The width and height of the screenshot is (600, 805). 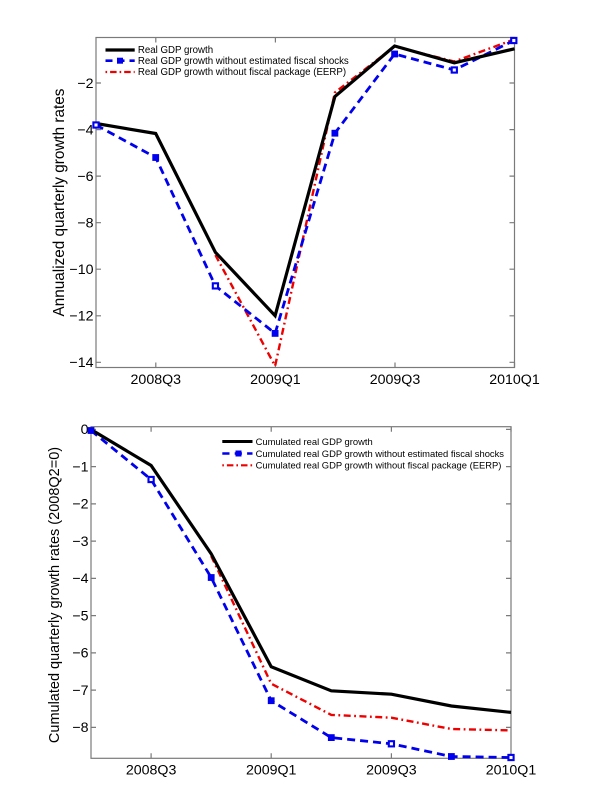 What do you see at coordinates (314, 441) in the screenshot?
I see `svg-text: Cumulated real GDP growth` at bounding box center [314, 441].